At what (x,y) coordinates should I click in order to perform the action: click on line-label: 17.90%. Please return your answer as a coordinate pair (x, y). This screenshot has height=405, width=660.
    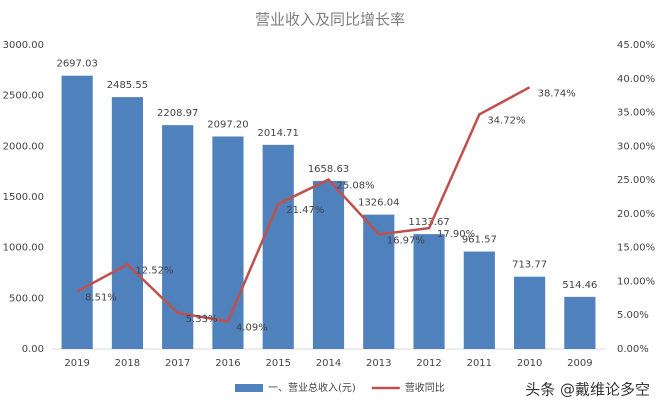
    Looking at the image, I should click on (456, 234).